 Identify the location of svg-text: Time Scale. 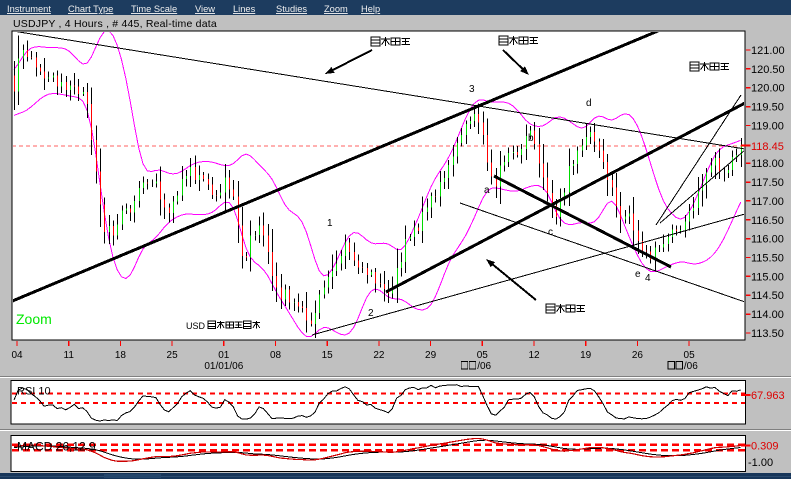
(154, 9).